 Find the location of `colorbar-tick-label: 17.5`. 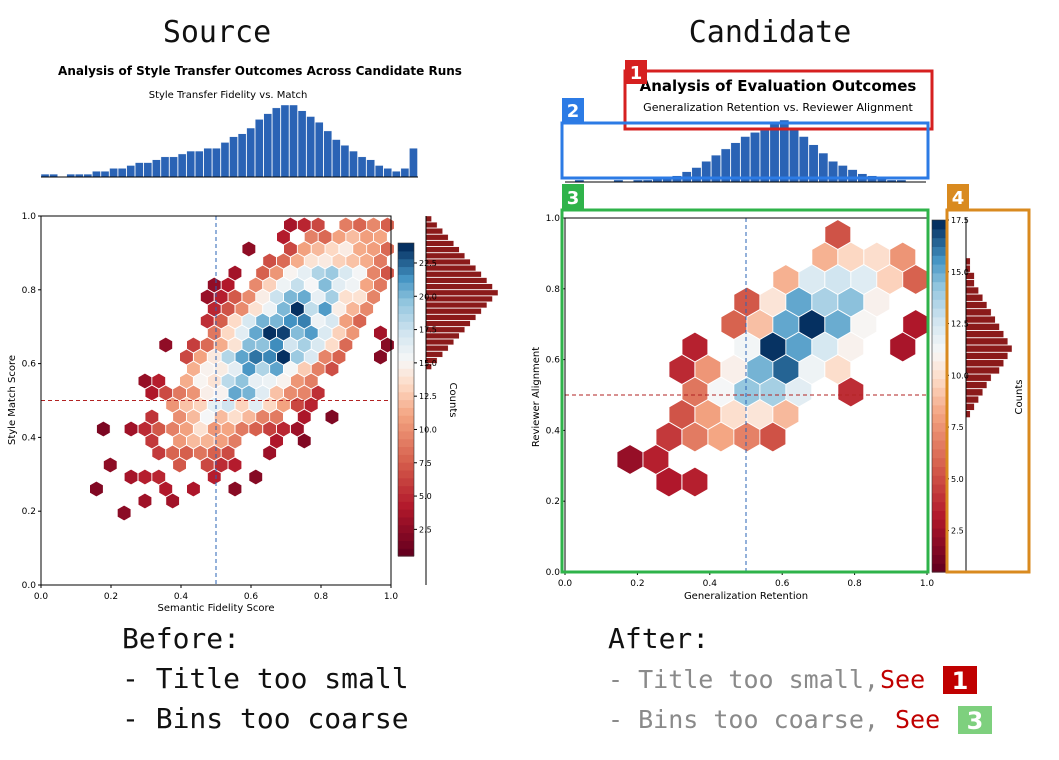

colorbar-tick-label: 17.5 is located at coordinates (960, 220).